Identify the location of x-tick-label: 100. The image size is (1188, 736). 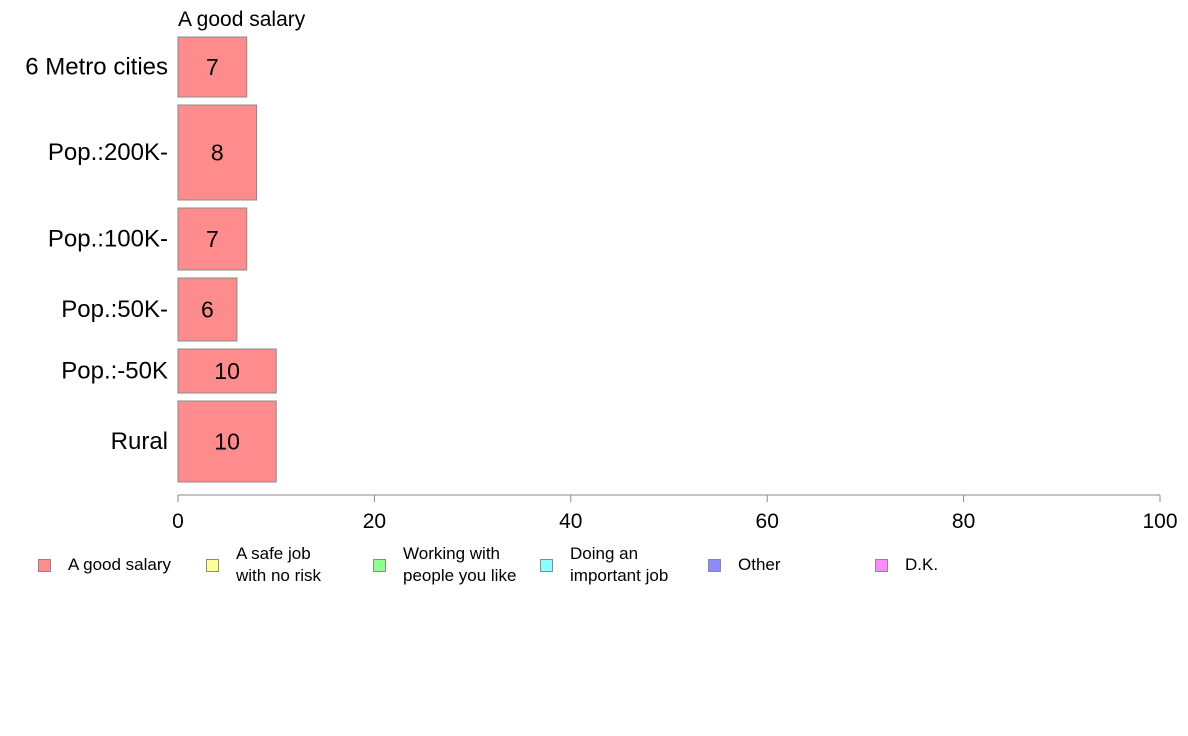
(1159, 521).